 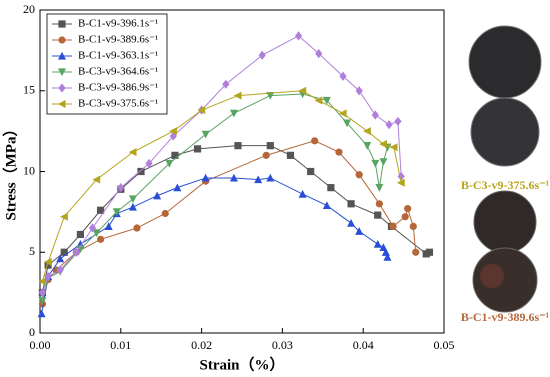 I want to click on legend-label: B-C3-v9-364.6s⁻¹, so click(x=118, y=72).